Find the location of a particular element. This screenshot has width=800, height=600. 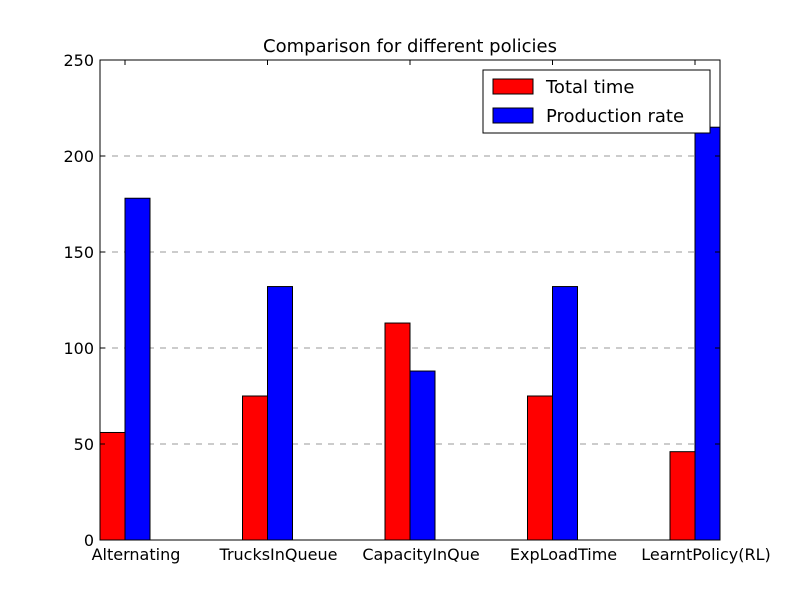

x-tick-label: ExpLoadTime is located at coordinates (563, 554).